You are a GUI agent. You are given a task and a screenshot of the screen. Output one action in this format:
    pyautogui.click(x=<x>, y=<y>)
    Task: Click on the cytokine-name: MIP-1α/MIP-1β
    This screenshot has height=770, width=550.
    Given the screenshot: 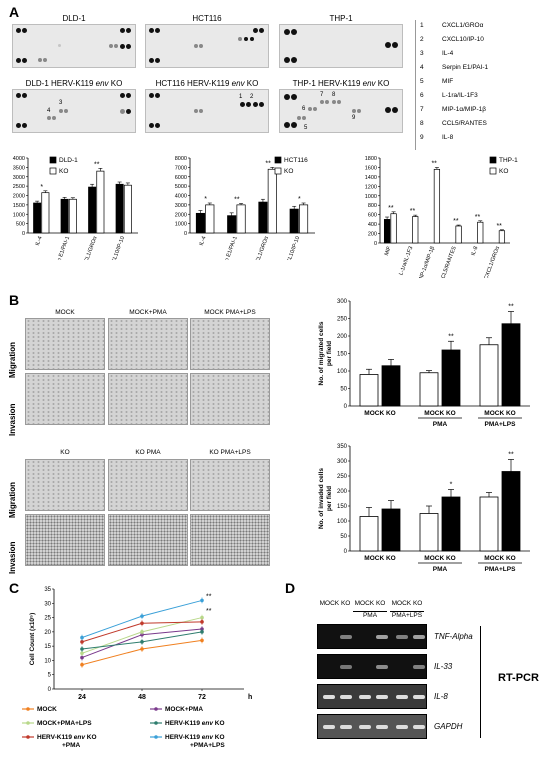 What is the action you would take?
    pyautogui.click(x=464, y=109)
    